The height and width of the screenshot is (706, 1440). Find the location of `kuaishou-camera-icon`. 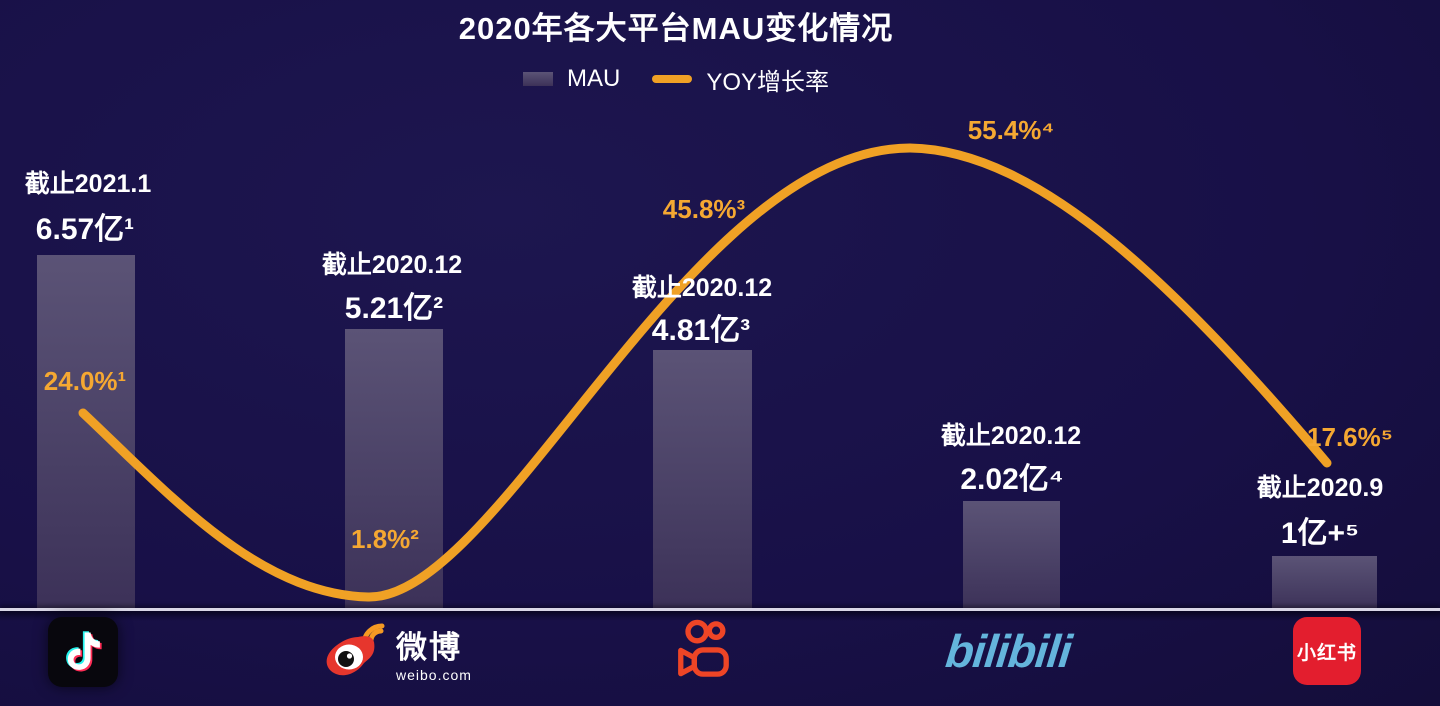

kuaishou-camera-icon is located at coordinates (703, 648).